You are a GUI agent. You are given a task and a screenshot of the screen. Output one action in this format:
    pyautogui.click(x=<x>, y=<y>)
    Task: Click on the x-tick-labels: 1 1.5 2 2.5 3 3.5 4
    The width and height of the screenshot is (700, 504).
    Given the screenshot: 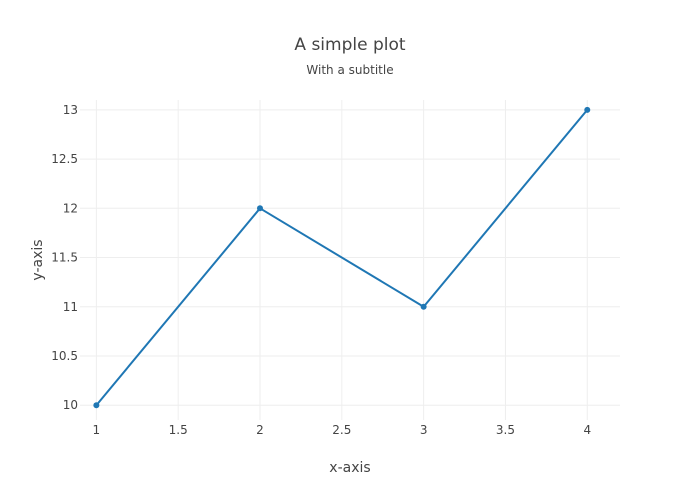 What is the action you would take?
    pyautogui.click(x=342, y=430)
    